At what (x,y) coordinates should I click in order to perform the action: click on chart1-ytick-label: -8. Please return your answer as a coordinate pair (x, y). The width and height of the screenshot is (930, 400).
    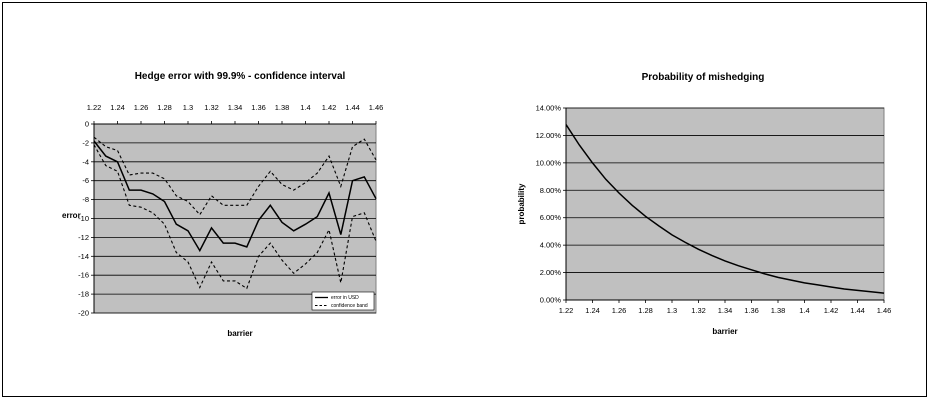
    Looking at the image, I should click on (85, 199).